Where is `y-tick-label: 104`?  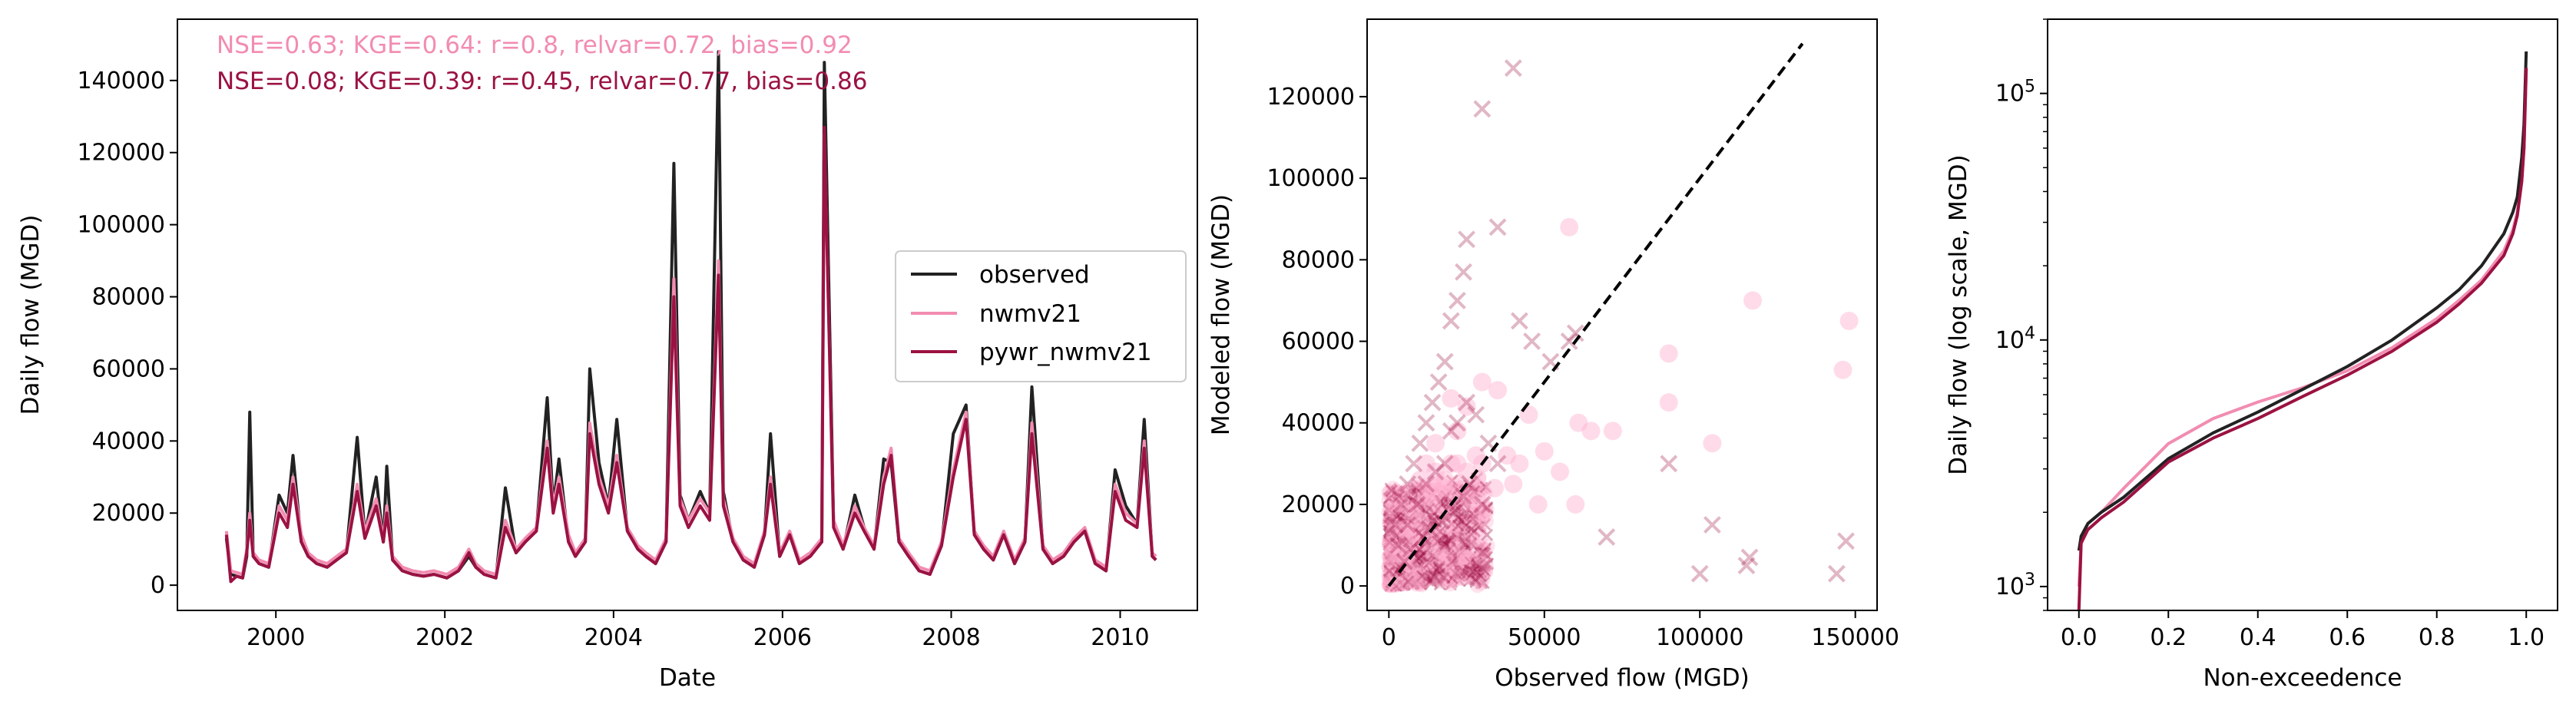
y-tick-label: 104 is located at coordinates (2015, 339).